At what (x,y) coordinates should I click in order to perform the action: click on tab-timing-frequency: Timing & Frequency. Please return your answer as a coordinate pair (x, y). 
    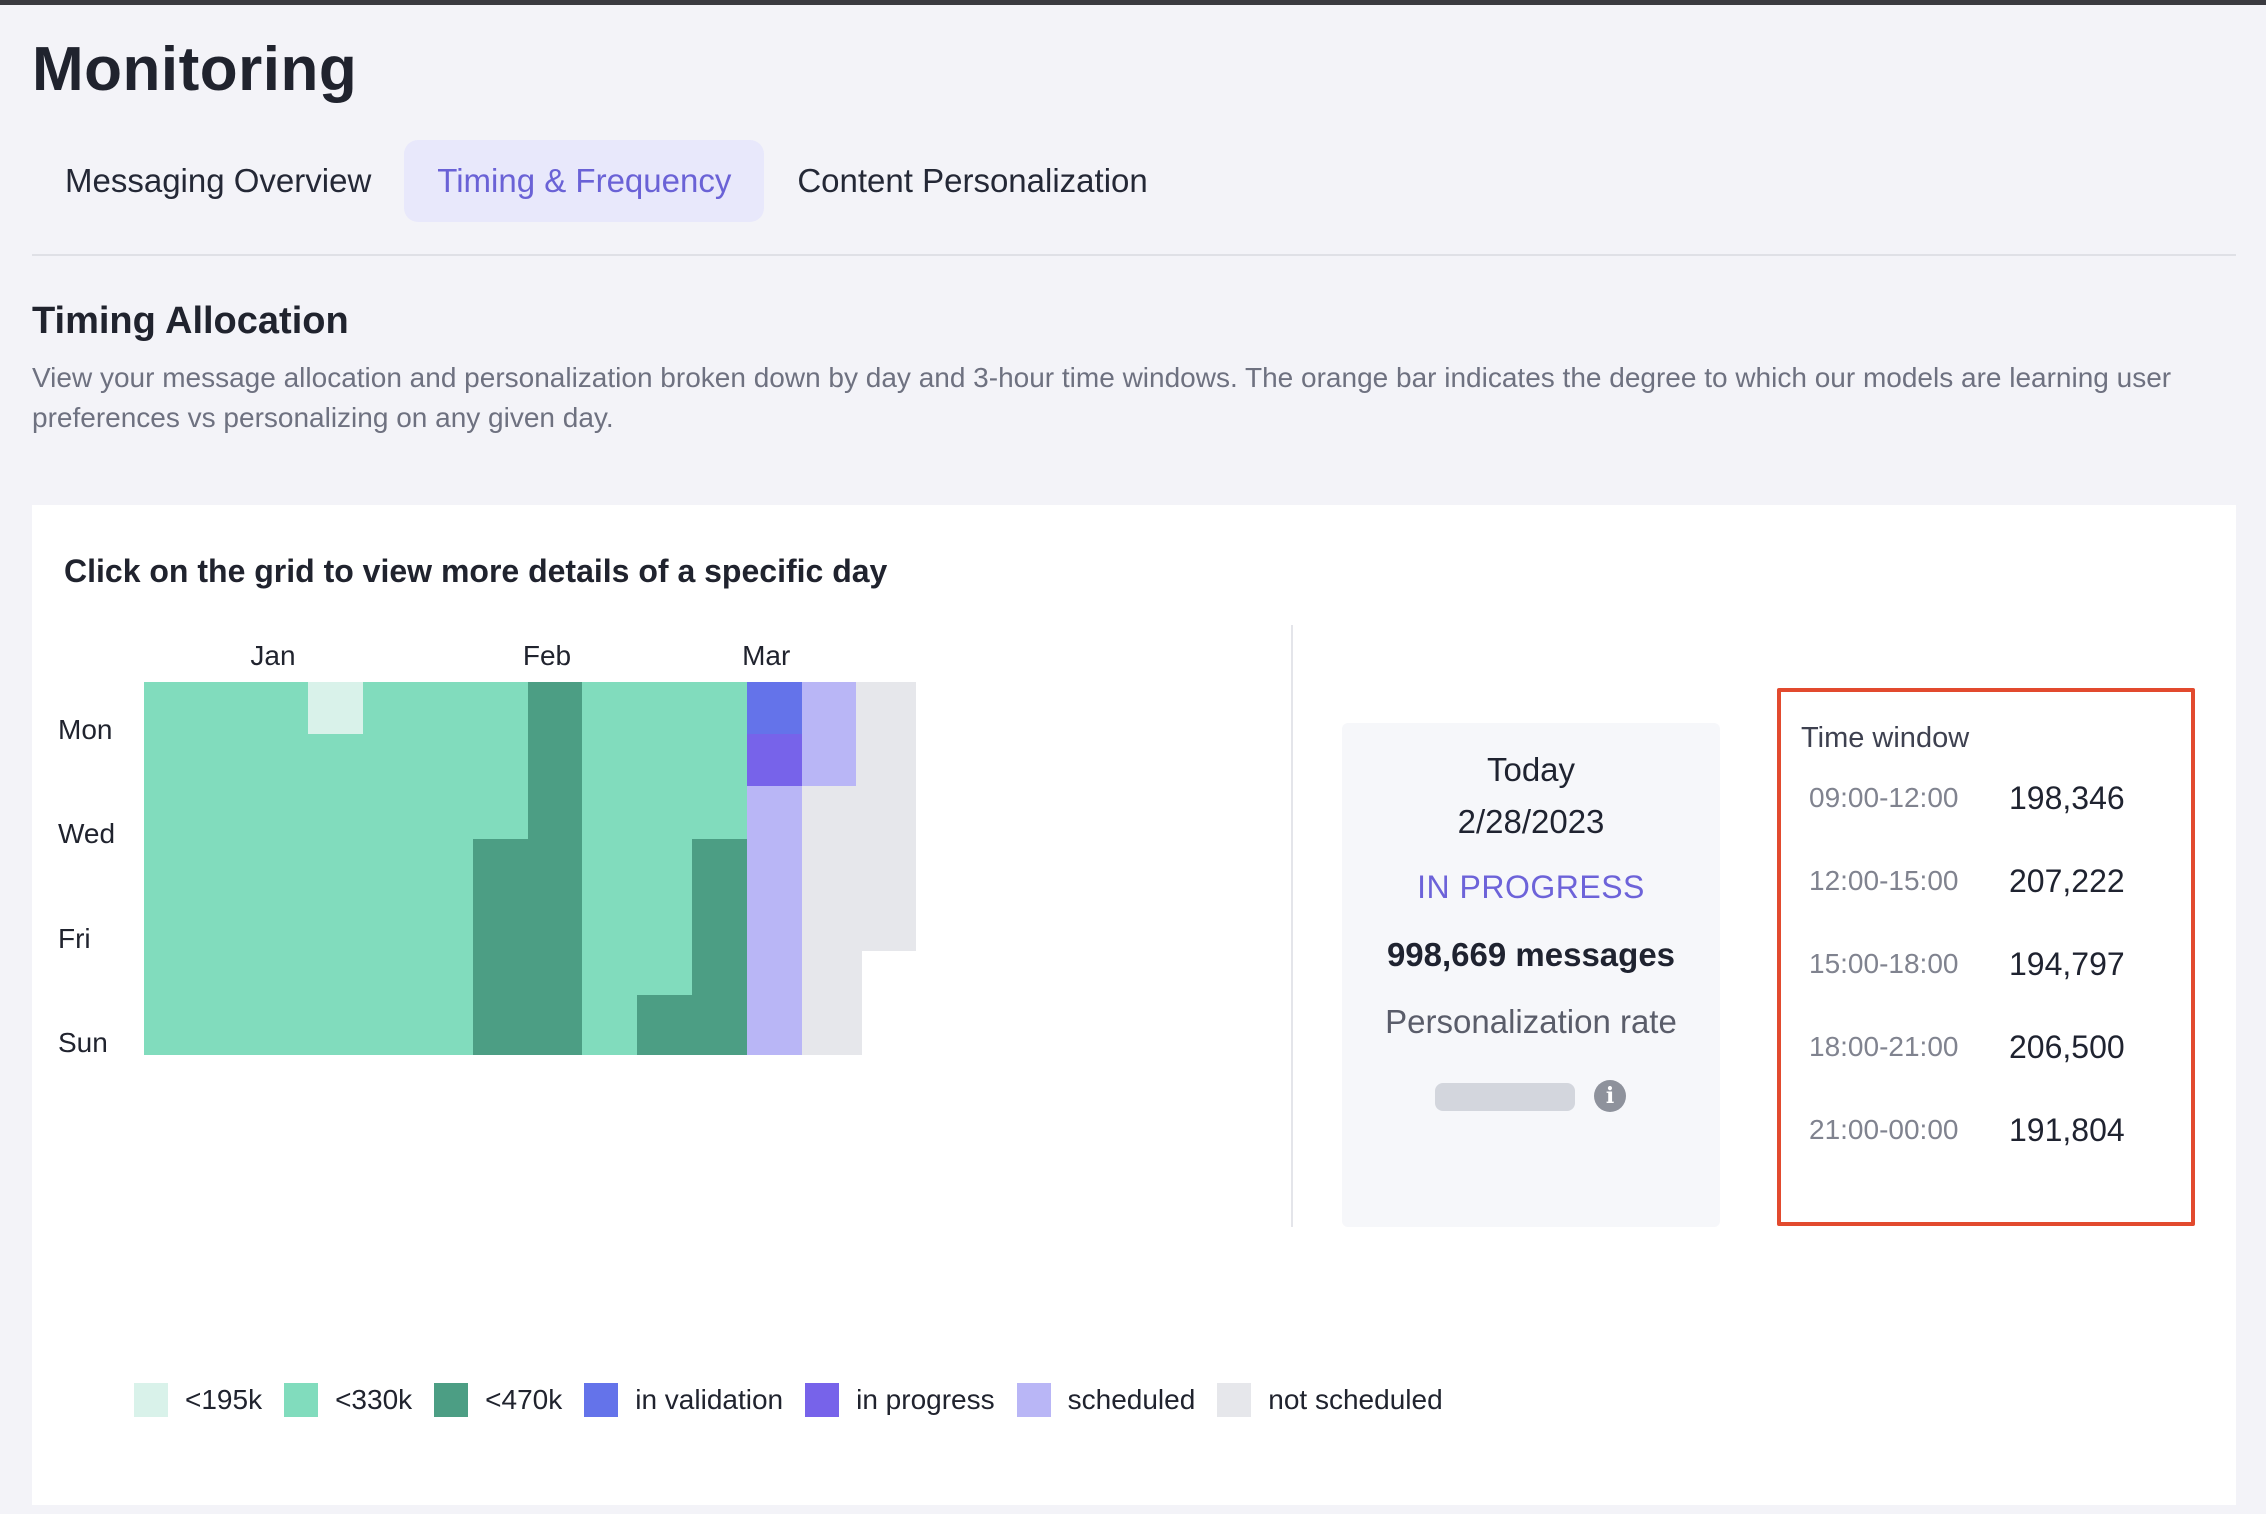
    Looking at the image, I should click on (584, 181).